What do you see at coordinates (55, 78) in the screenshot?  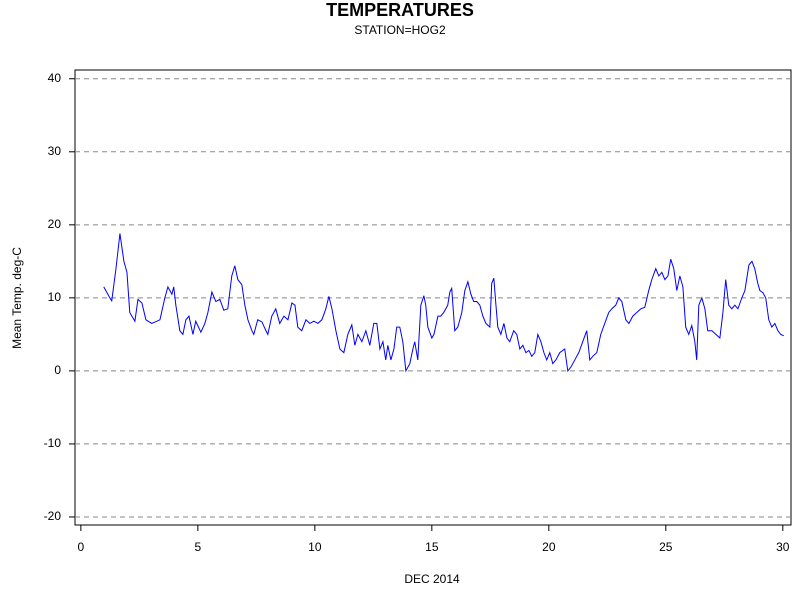 I see `y-tick-label: 40` at bounding box center [55, 78].